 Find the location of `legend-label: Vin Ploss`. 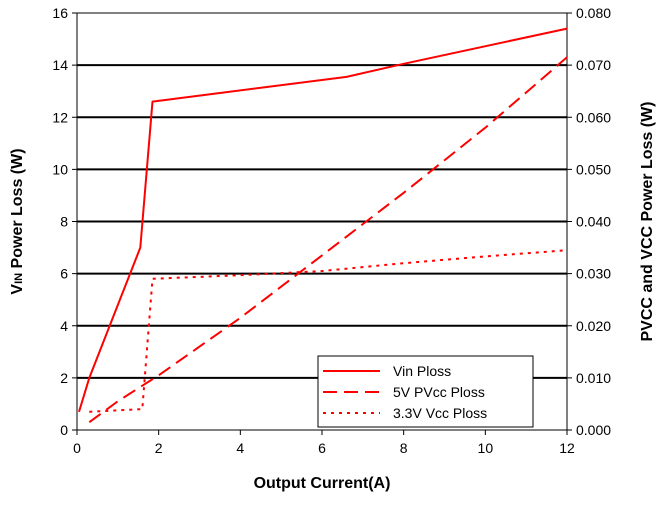

legend-label: Vin Ploss is located at coordinates (422, 371).